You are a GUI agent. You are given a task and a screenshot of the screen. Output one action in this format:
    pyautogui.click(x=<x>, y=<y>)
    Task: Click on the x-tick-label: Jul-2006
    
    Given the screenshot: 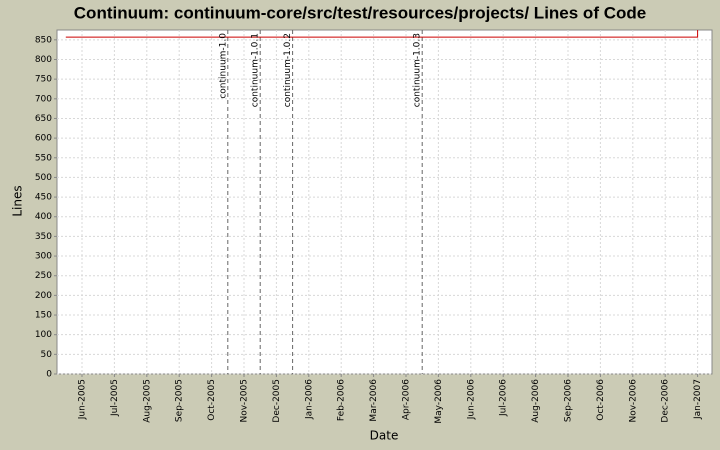 What is the action you would take?
    pyautogui.click(x=504, y=398)
    